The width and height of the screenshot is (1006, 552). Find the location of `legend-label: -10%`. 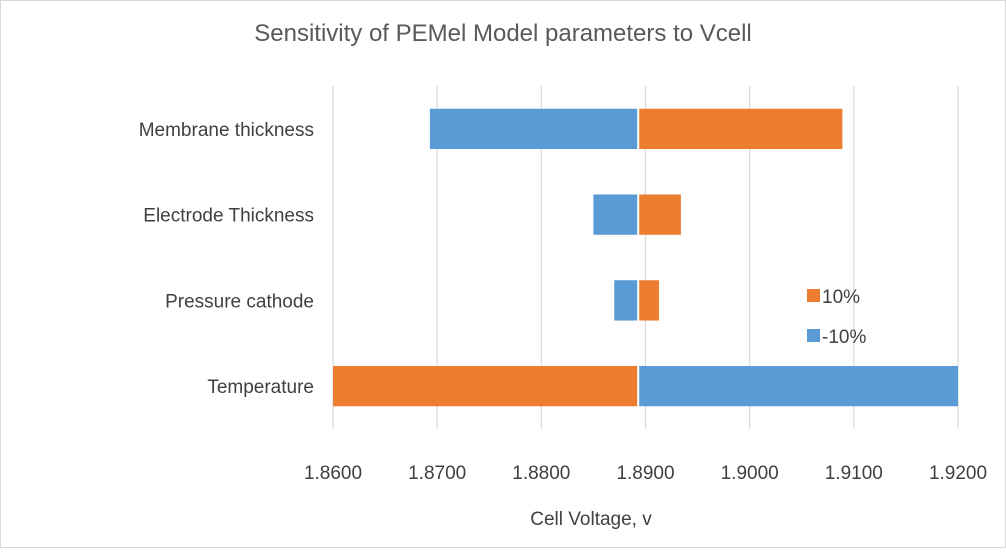

legend-label: -10% is located at coordinates (844, 337).